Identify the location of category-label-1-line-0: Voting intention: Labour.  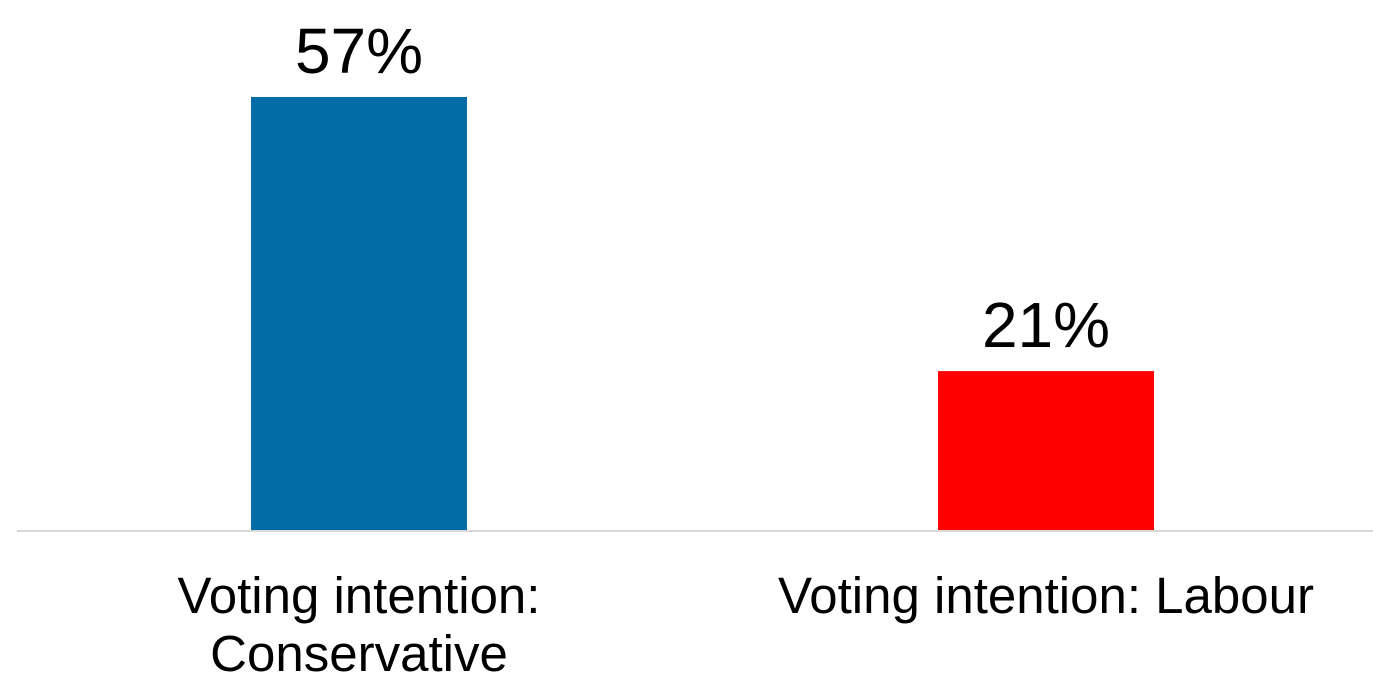
(1046, 595).